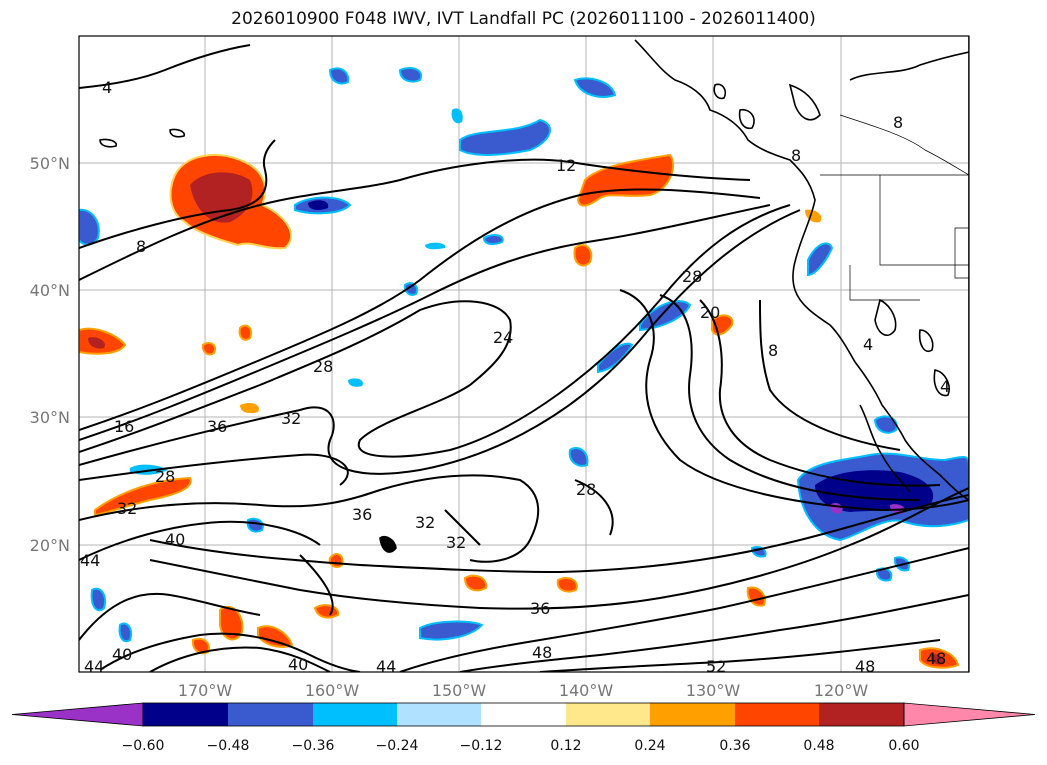  What do you see at coordinates (50, 290) in the screenshot?
I see `lat-label: 40°N` at bounding box center [50, 290].